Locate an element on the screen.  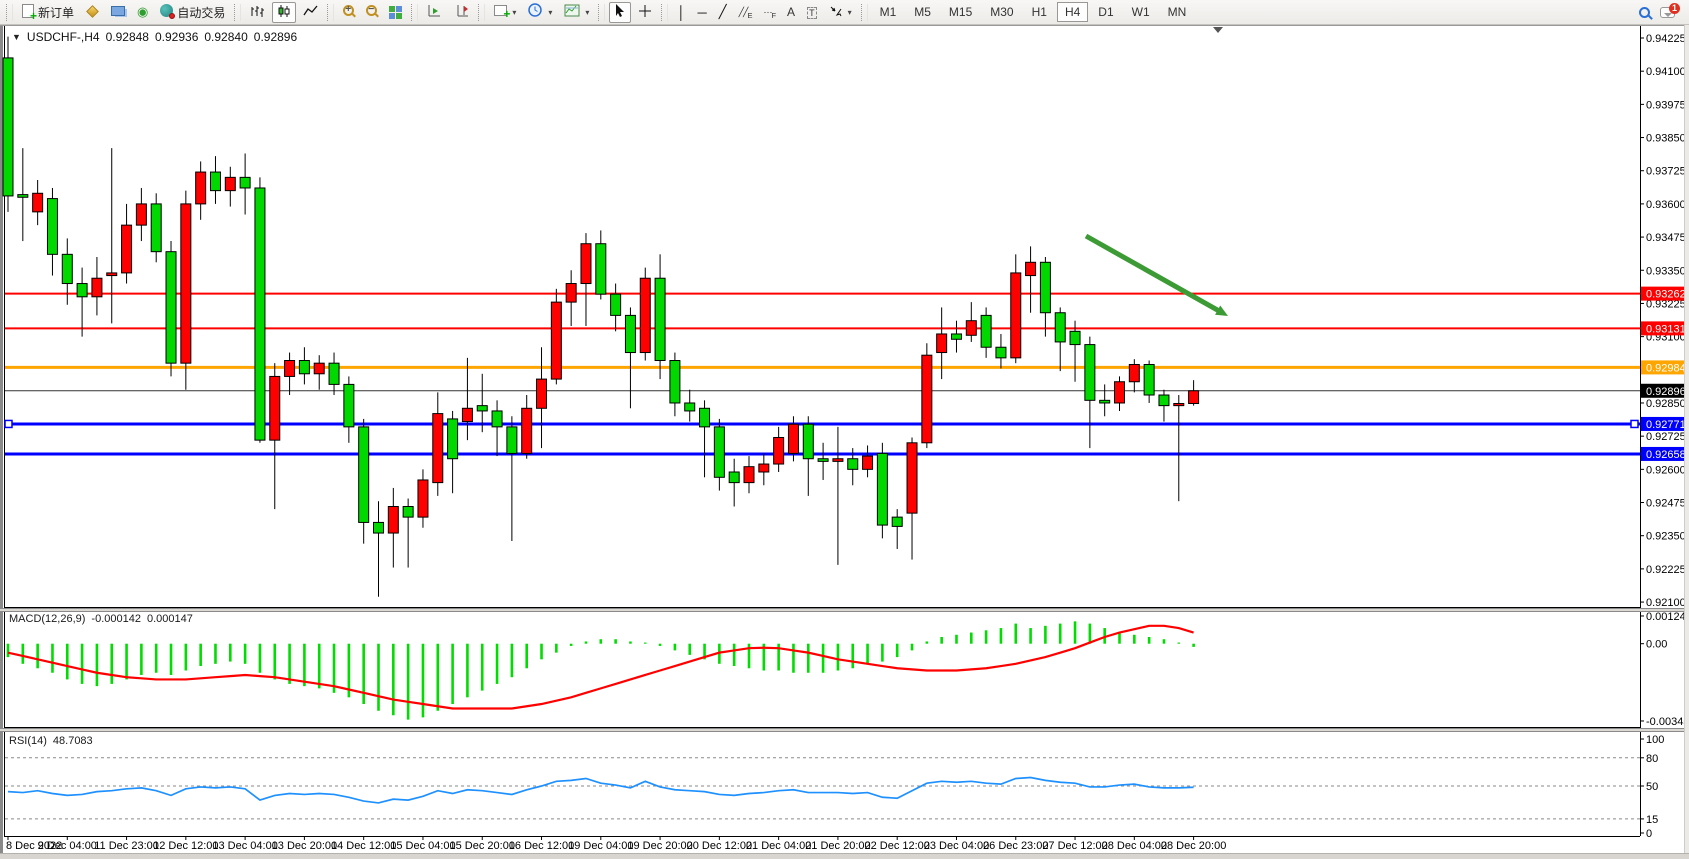
support-line-2-badge-label: 0.92658 is located at coordinates (1666, 455).